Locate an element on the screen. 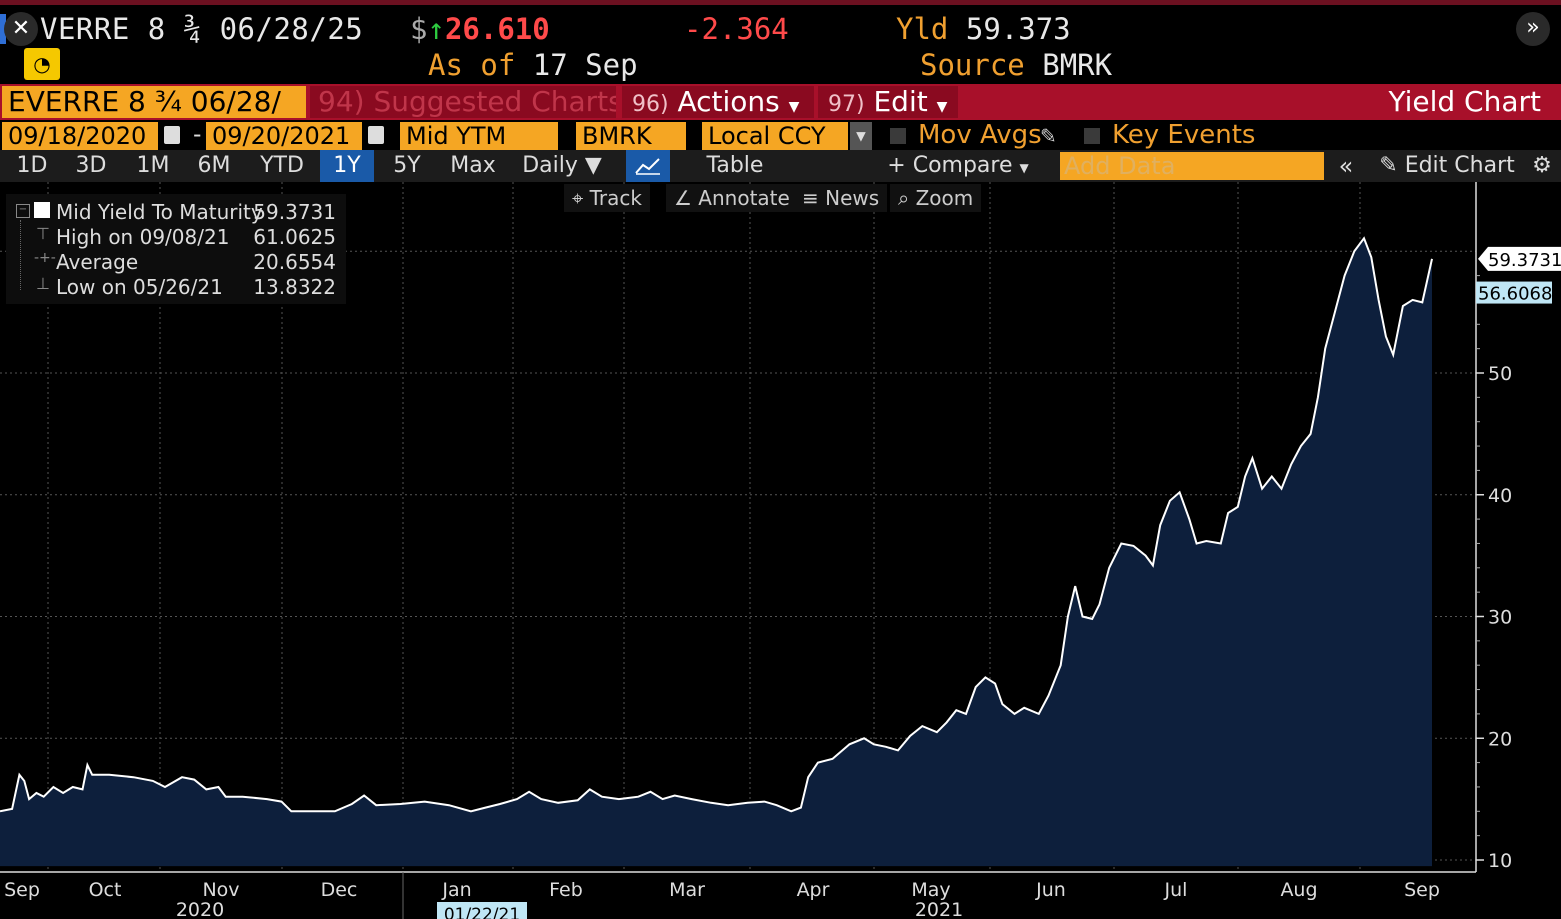  search-icon: ⌕ is located at coordinates (904, 198).